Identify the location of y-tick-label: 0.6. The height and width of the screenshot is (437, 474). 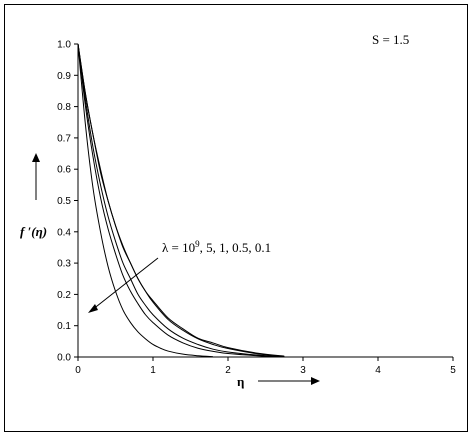
(64, 170).